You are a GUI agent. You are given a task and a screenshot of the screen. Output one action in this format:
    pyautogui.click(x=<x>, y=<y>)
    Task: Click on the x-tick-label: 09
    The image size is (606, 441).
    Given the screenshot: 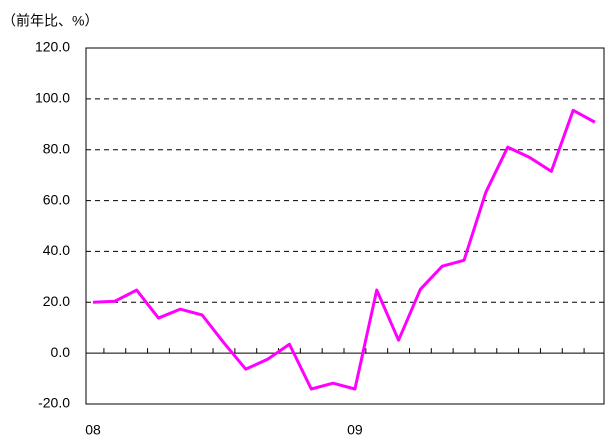 What is the action you would take?
    pyautogui.click(x=355, y=430)
    